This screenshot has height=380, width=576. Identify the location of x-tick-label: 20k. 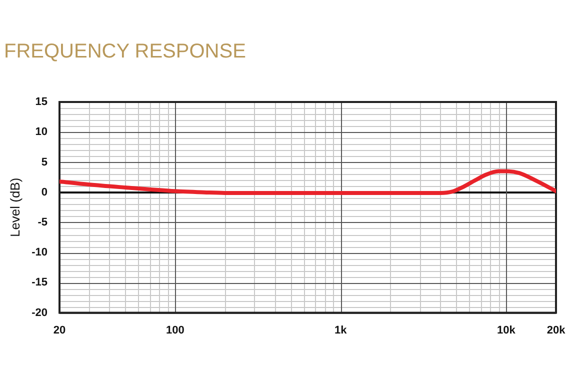
(556, 330).